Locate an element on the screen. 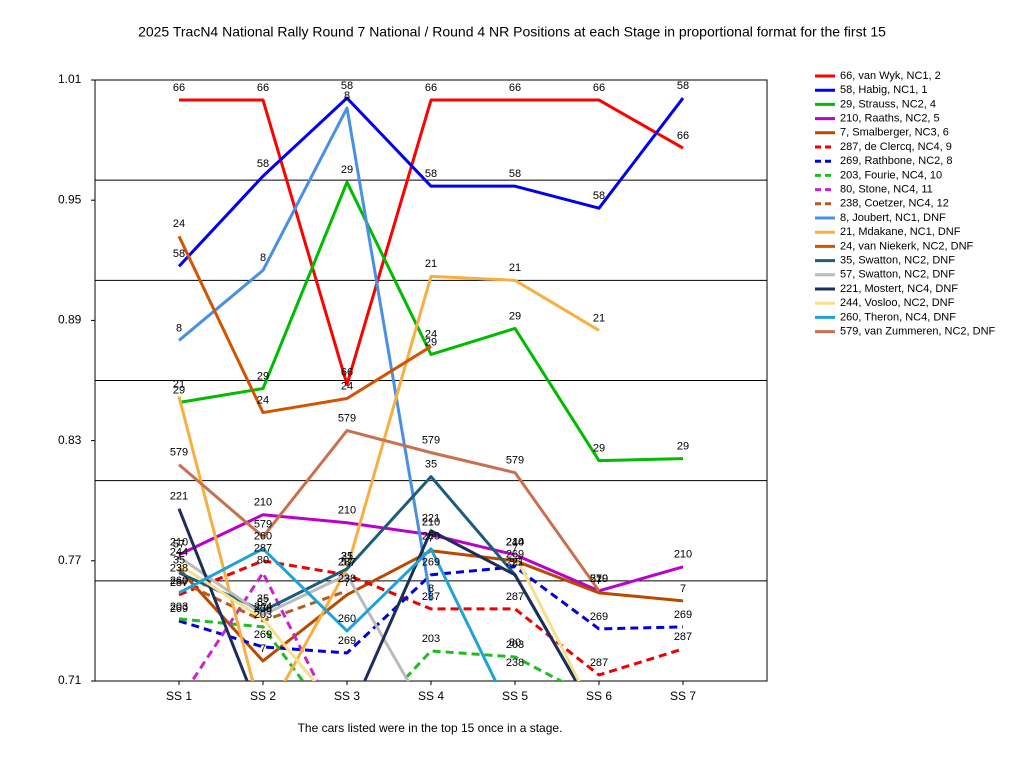  legend-label: 58, Habig, NC1, 1 is located at coordinates (883, 90).